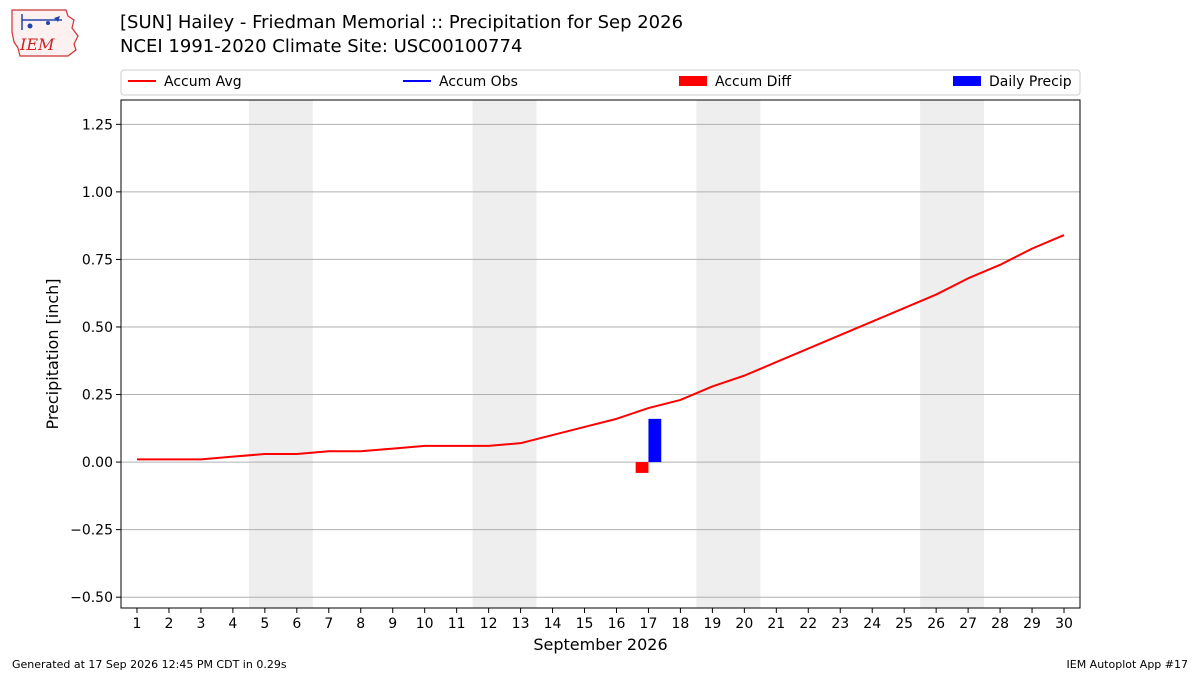  I want to click on y-tick-label: 0.75, so click(97, 260).